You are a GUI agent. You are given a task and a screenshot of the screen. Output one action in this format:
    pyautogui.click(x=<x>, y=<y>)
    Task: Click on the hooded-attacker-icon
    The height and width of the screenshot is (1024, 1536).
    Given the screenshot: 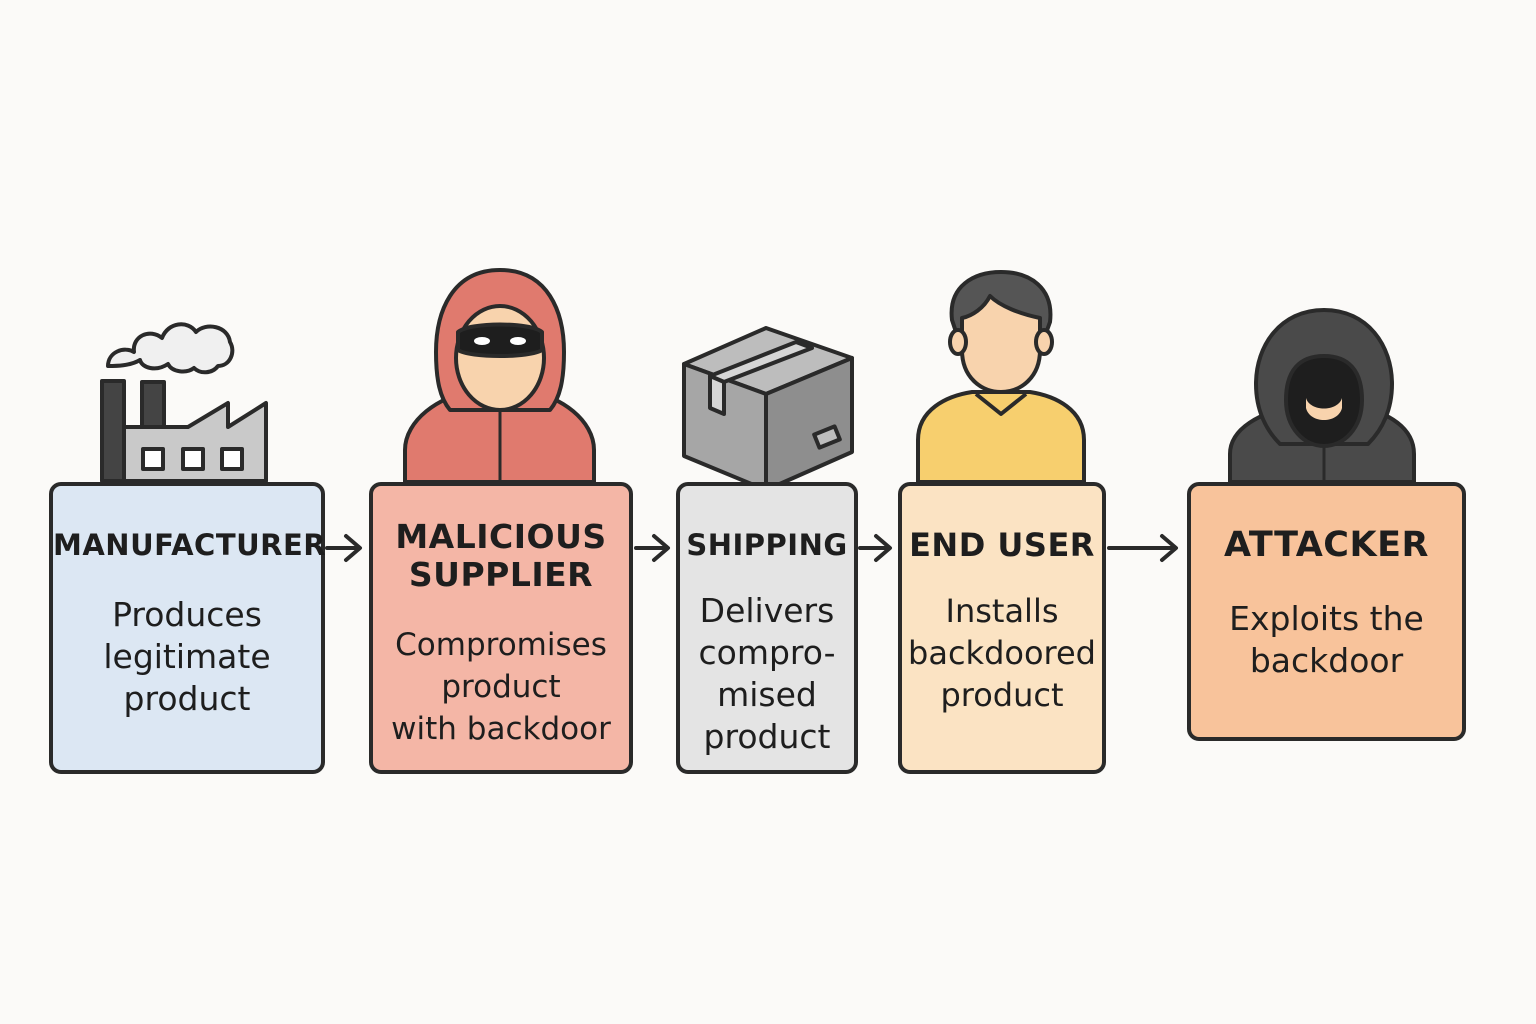 What is the action you would take?
    pyautogui.click(x=1322, y=396)
    